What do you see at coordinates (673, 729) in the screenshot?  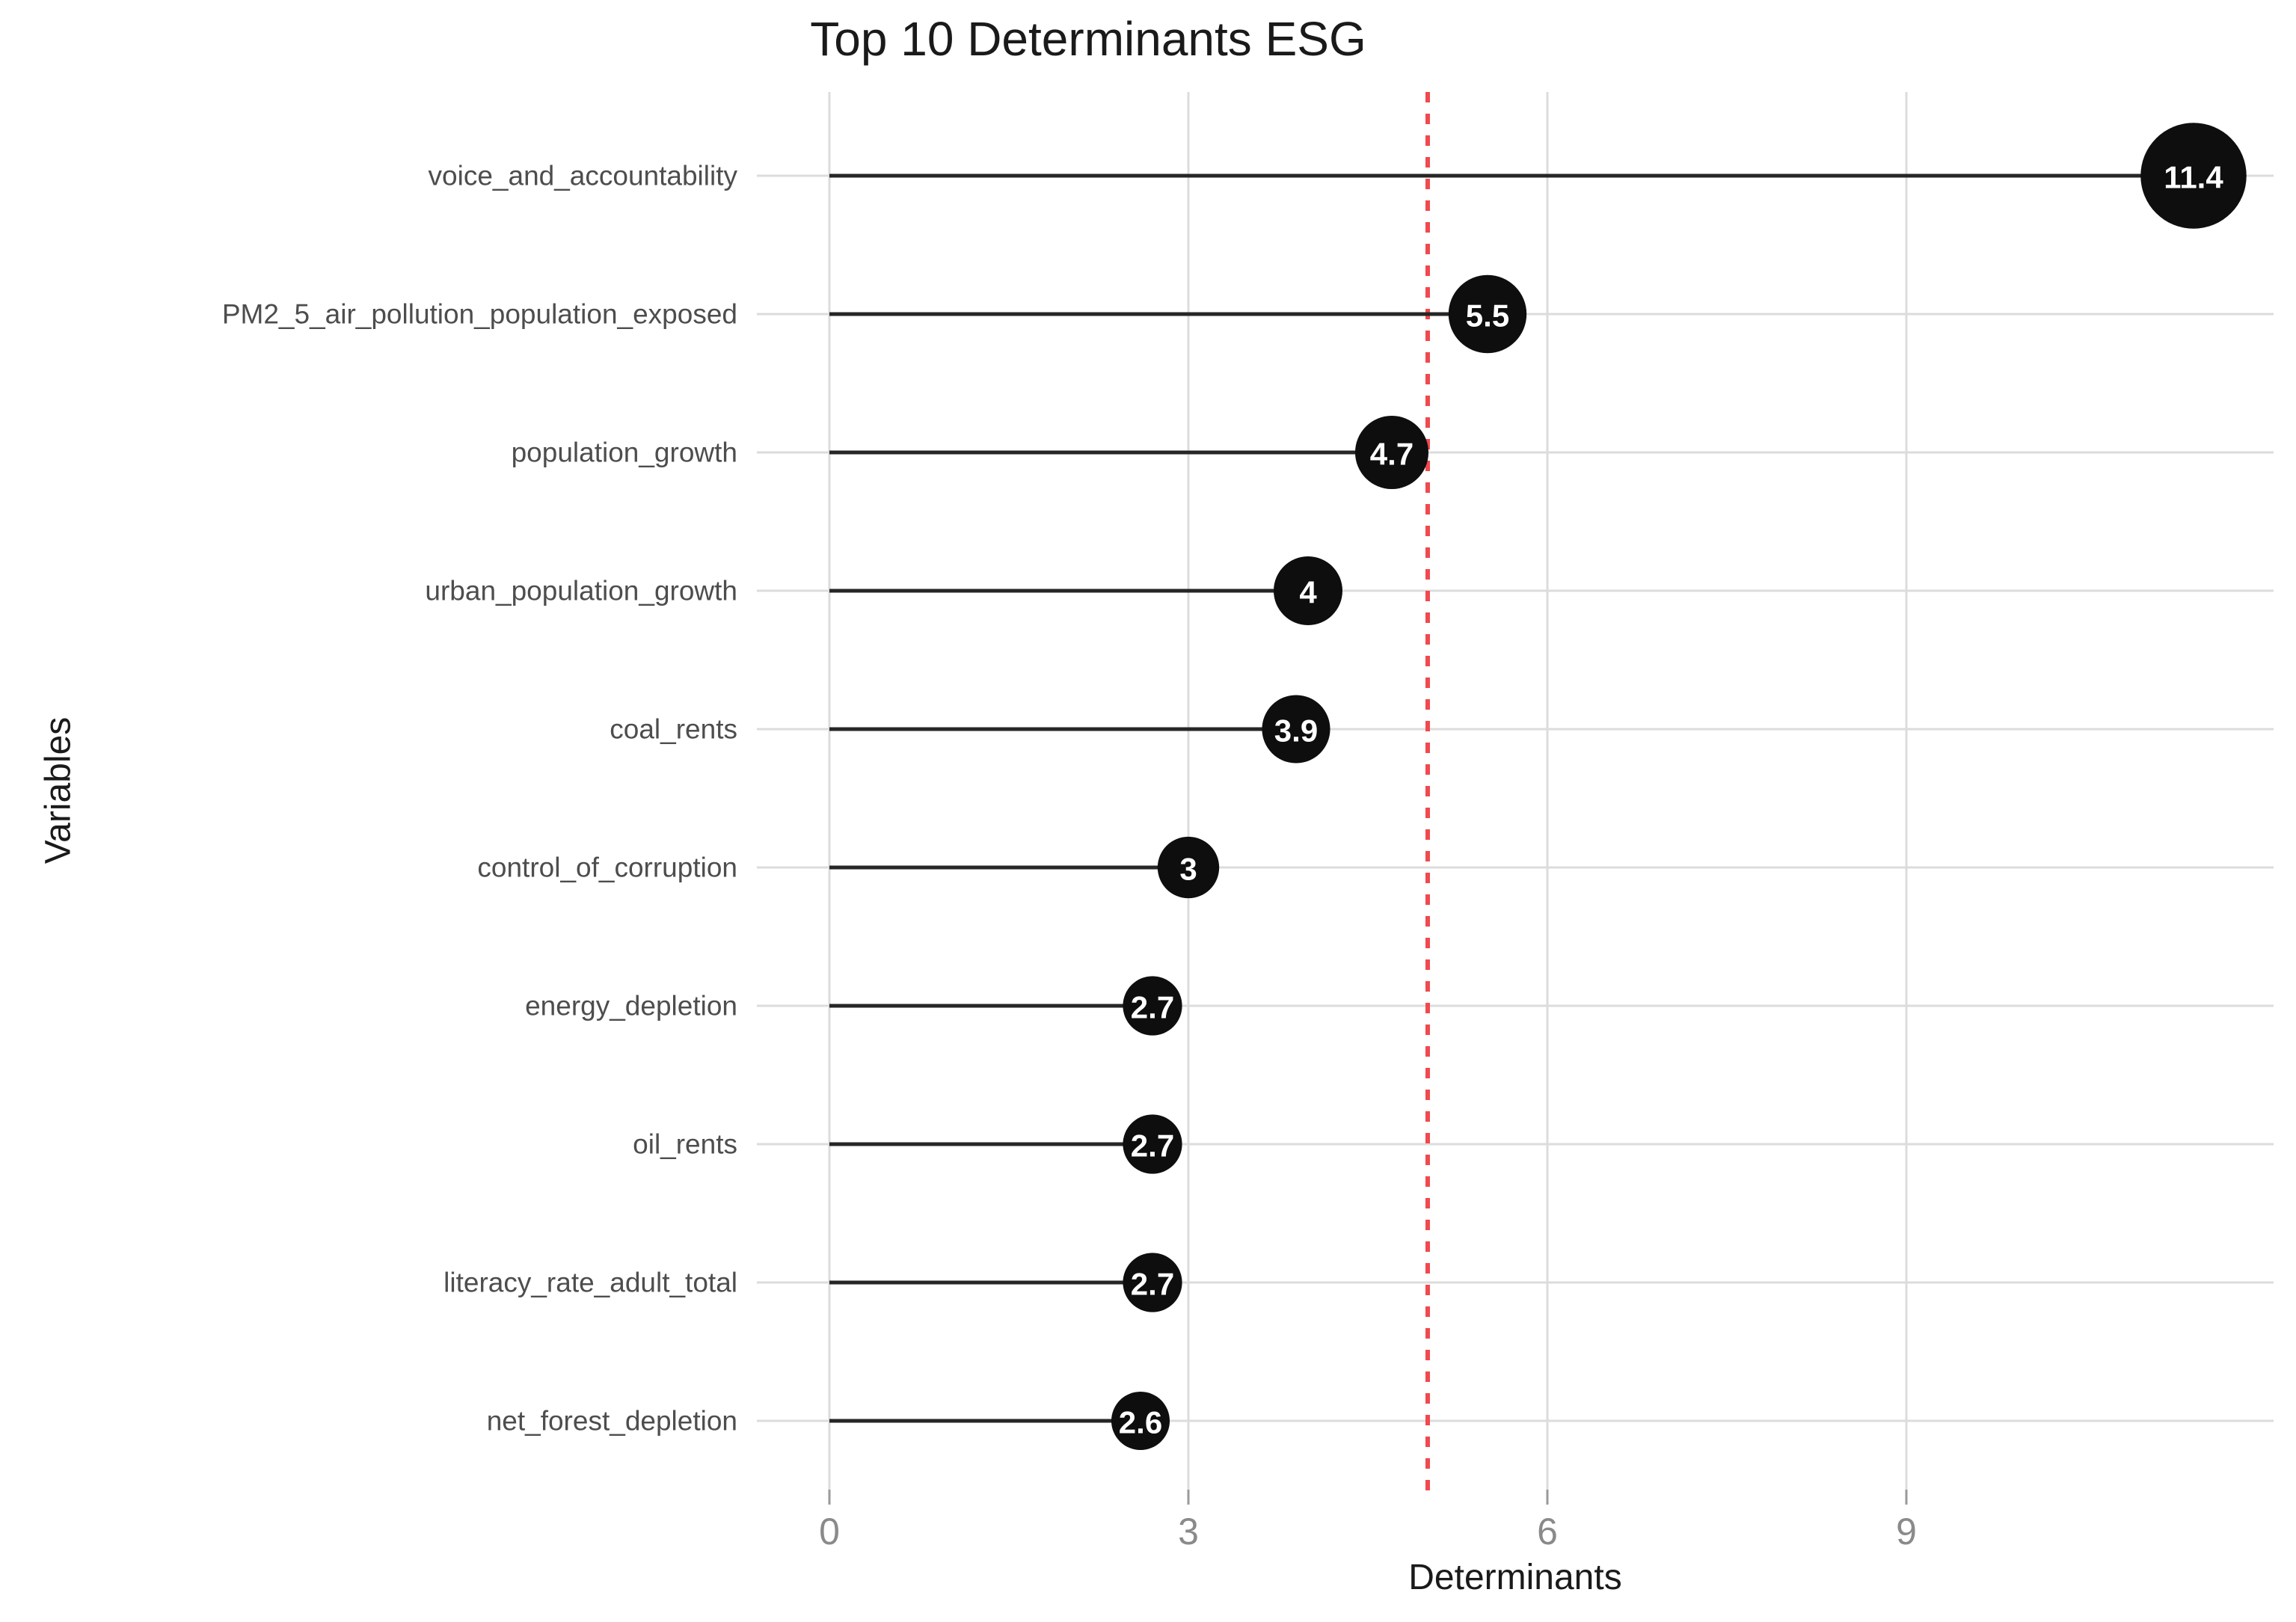 I see `category-label: coal_rents` at bounding box center [673, 729].